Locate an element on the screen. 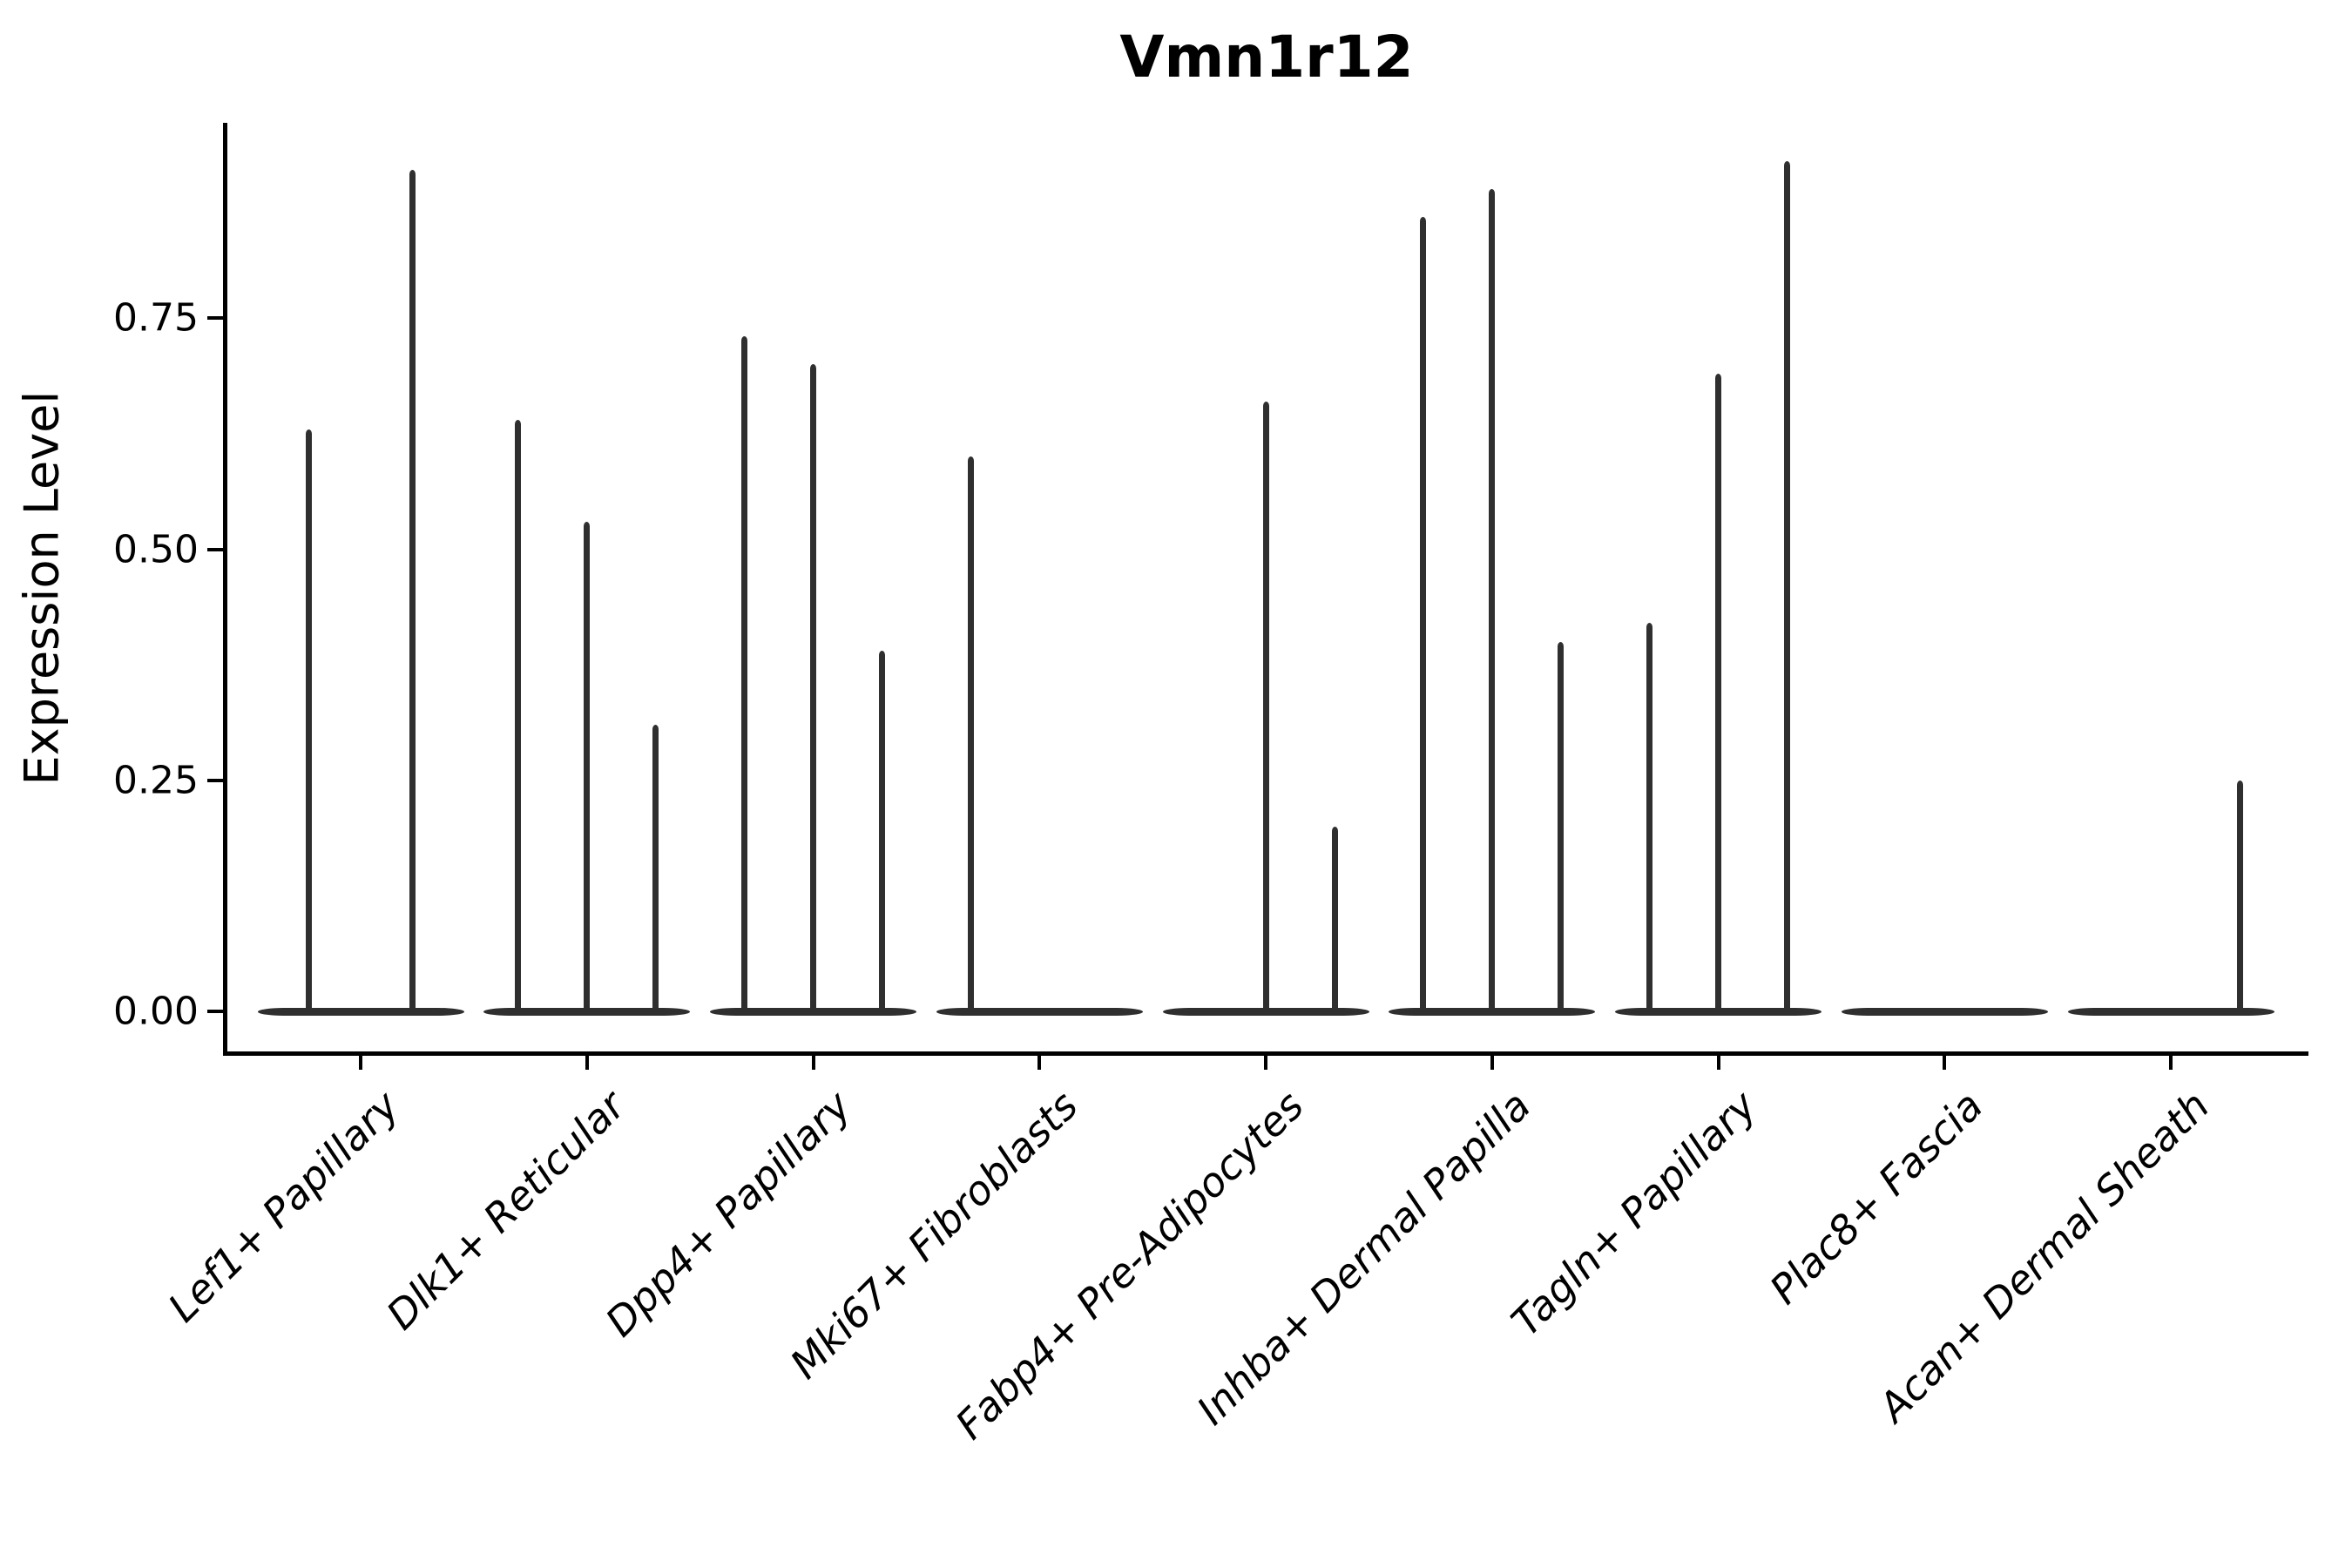 This screenshot has width=2352, height=1568. x-tick-label: Dpp4+ Papillary is located at coordinates (729, 1214).